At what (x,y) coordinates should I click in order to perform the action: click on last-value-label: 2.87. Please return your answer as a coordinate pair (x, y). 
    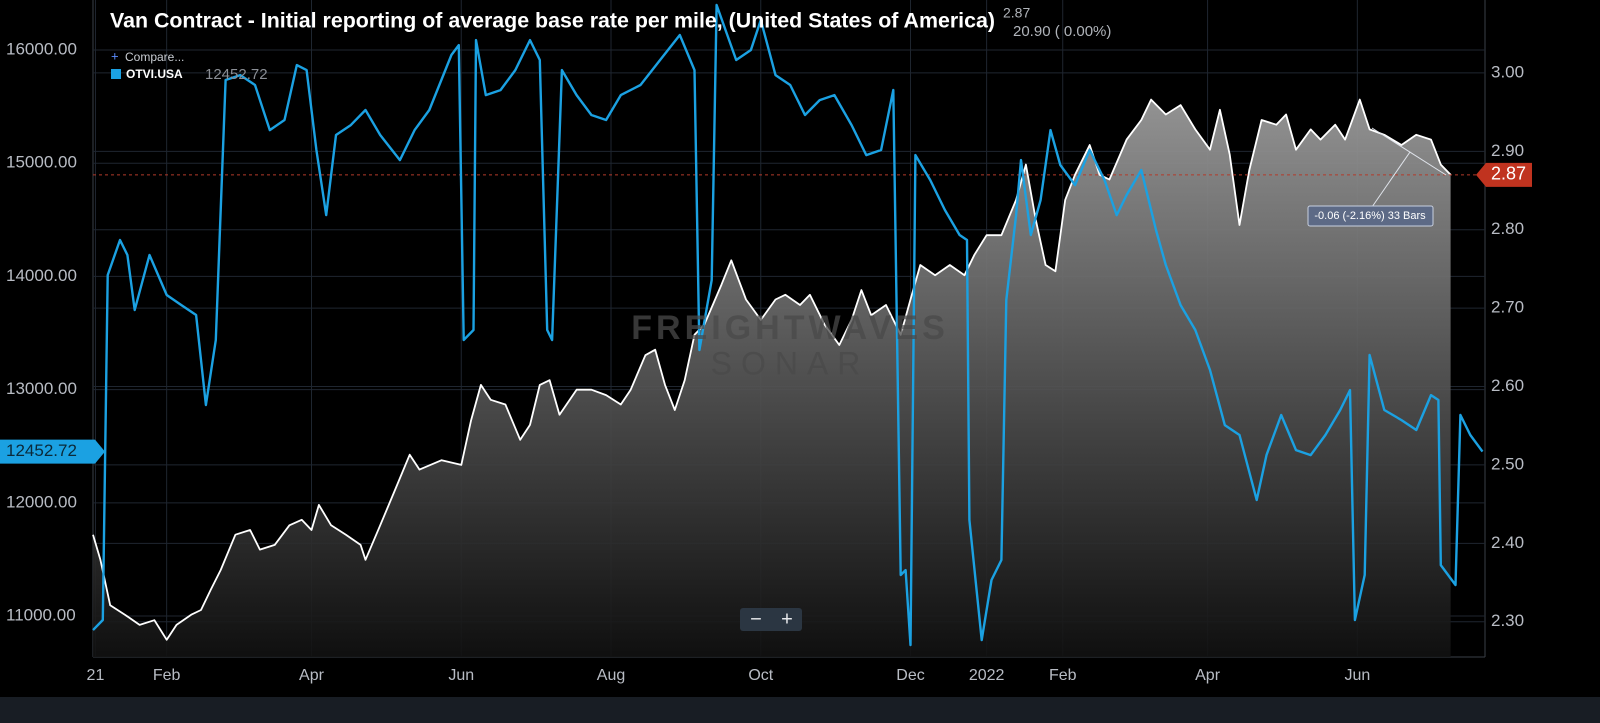
    Looking at the image, I should click on (1508, 174).